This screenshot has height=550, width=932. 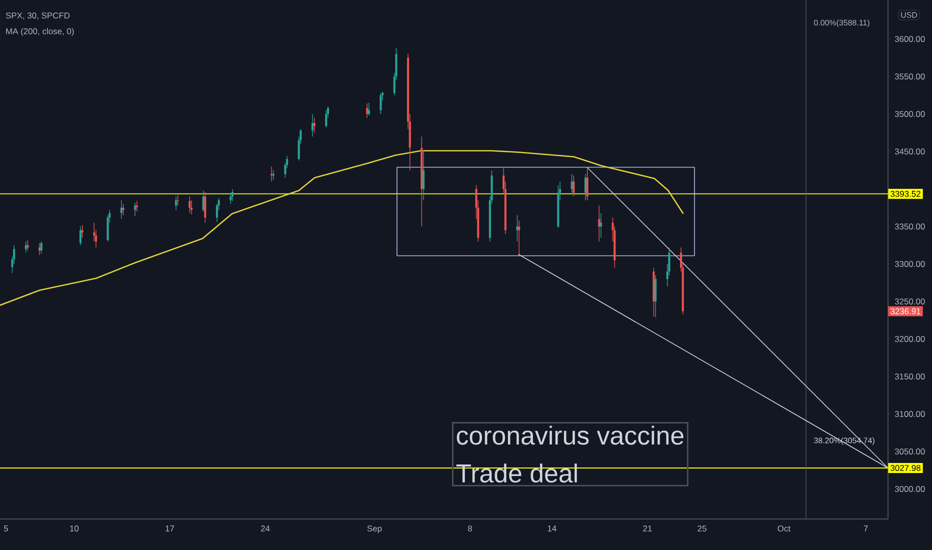 What do you see at coordinates (909, 113) in the screenshot?
I see `y-tick-label: 3500.00` at bounding box center [909, 113].